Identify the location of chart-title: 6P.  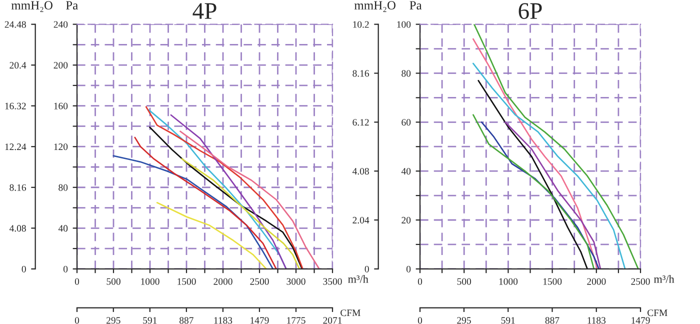
(530, 11).